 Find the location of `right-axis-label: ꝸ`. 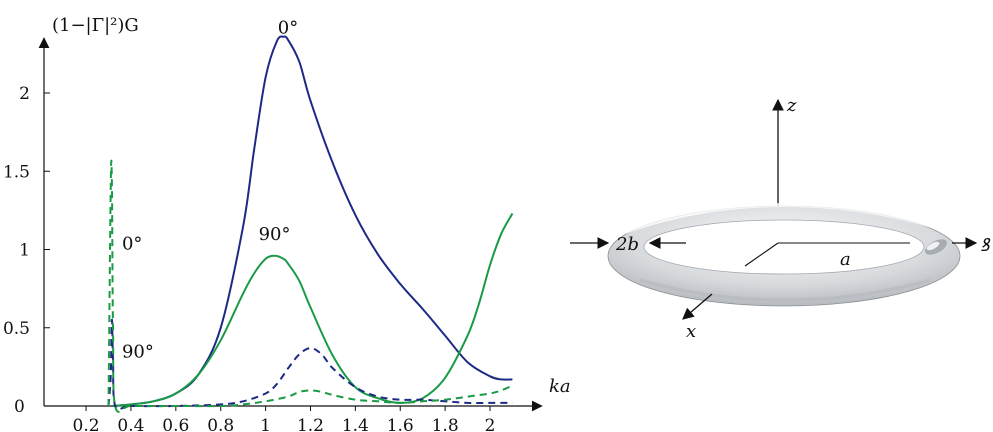

right-axis-label: ꝸ is located at coordinates (985, 245).